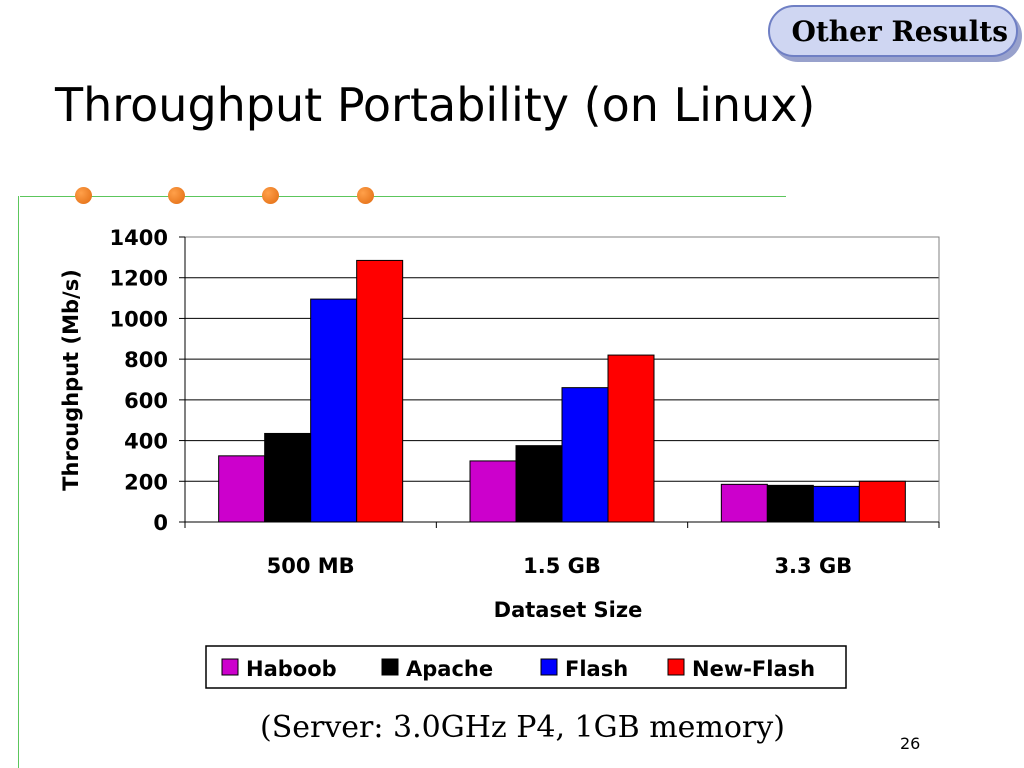  I want to click on x-tick-label: 500 MB, so click(311, 566).